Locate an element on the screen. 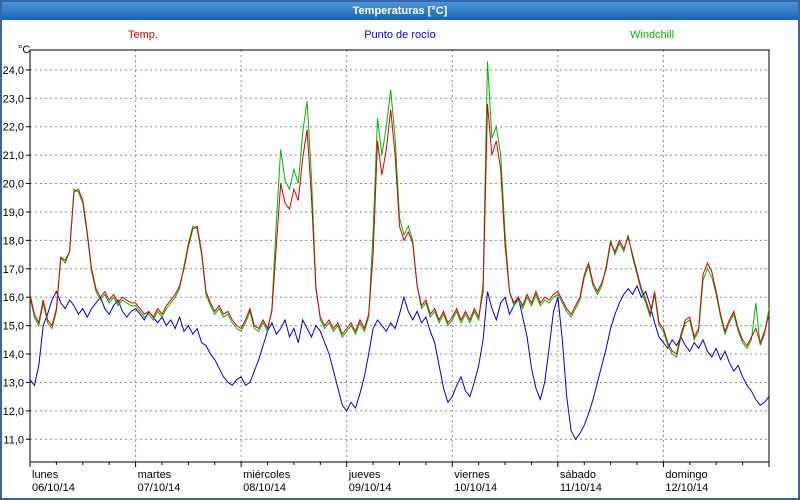 The image size is (800, 500). y-axis-label: 22,0 is located at coordinates (13, 128).